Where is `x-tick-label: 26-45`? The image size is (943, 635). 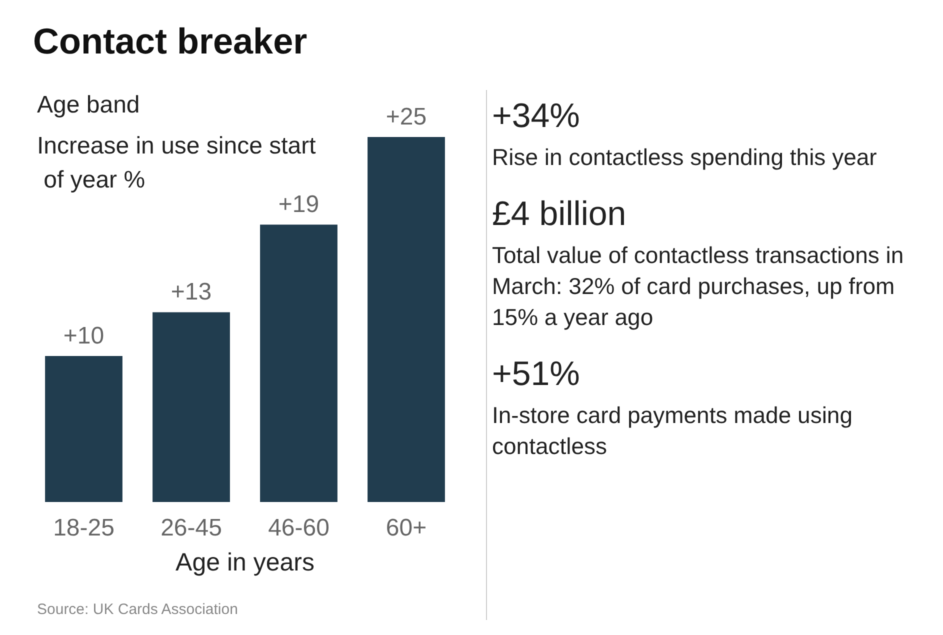 x-tick-label: 26-45 is located at coordinates (191, 528).